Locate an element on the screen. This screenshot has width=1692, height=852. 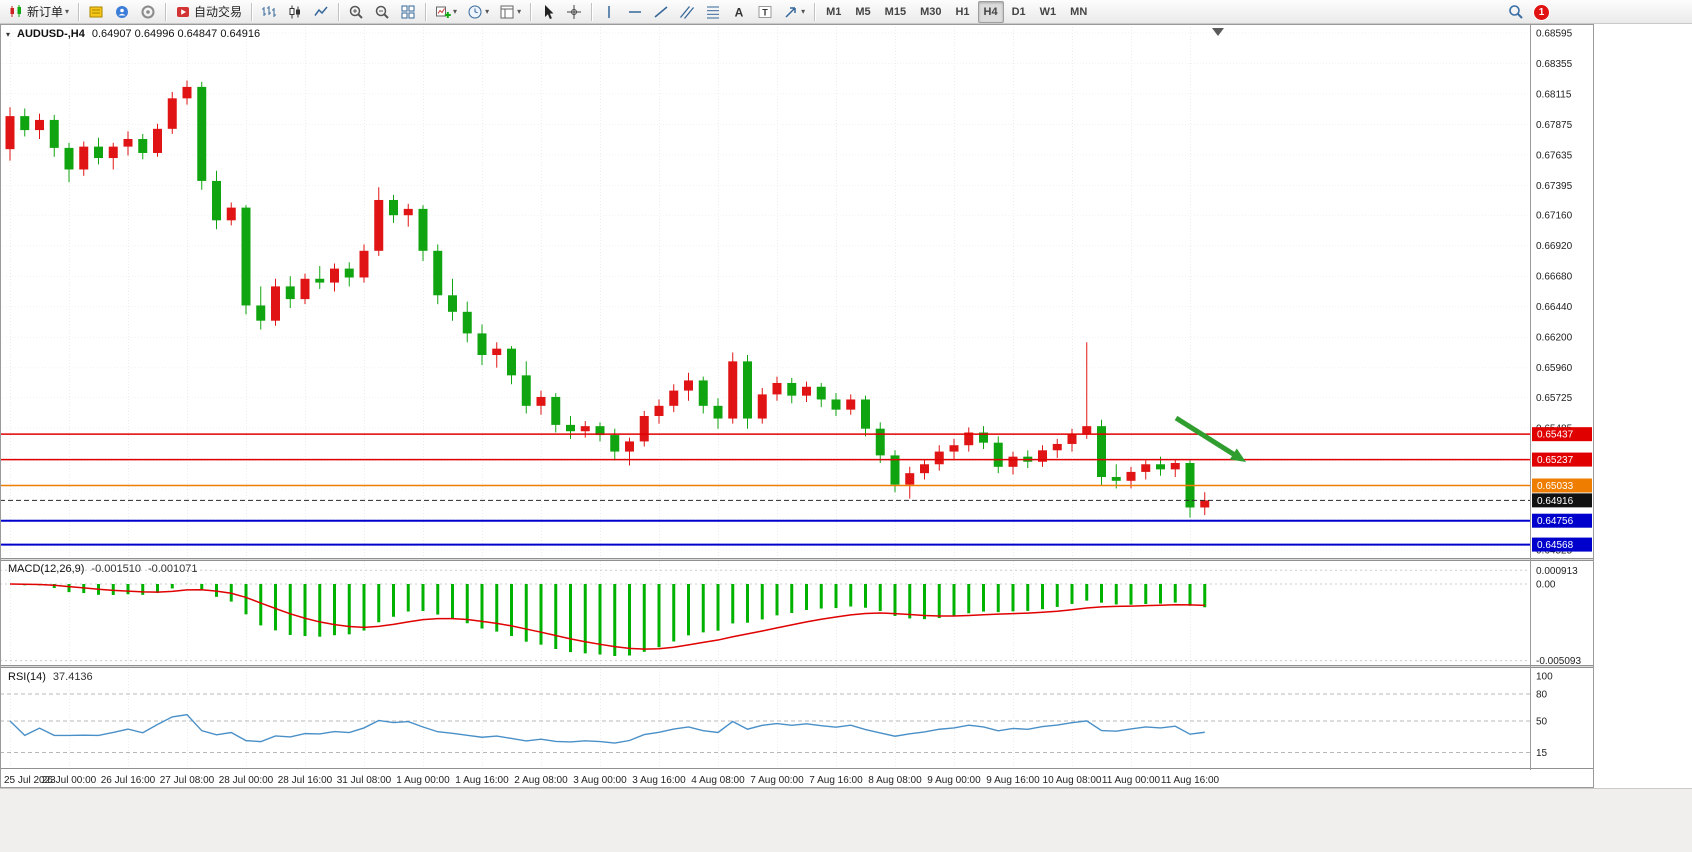
svg-text: 11 Aug 00:00 is located at coordinates (1131, 780).